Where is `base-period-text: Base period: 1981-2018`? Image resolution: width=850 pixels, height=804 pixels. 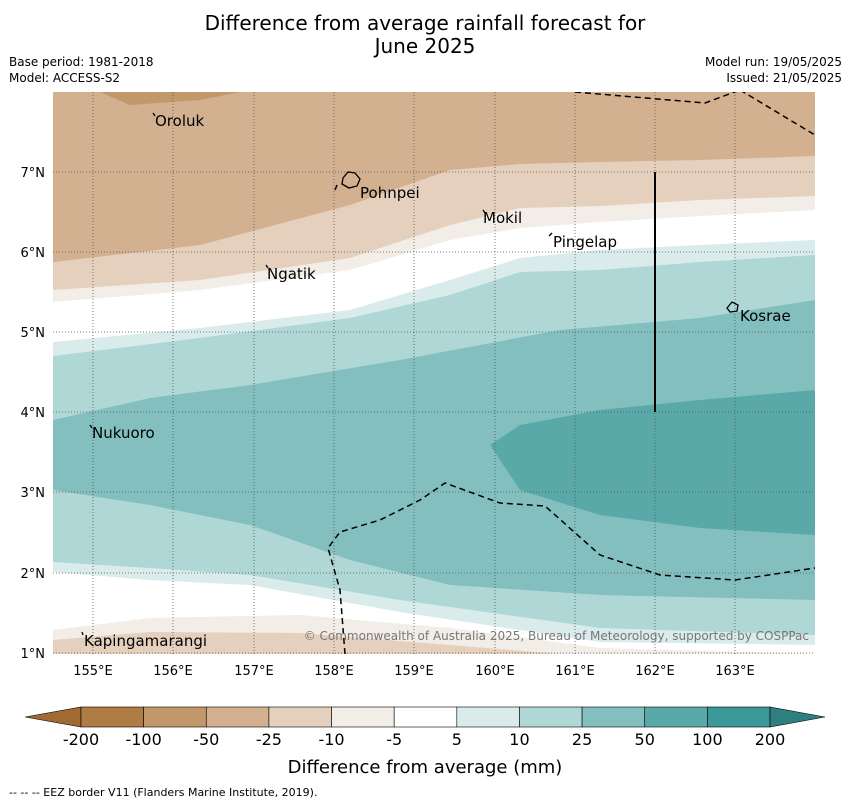
base-period-text: Base period: 1981-2018 is located at coordinates (81, 62).